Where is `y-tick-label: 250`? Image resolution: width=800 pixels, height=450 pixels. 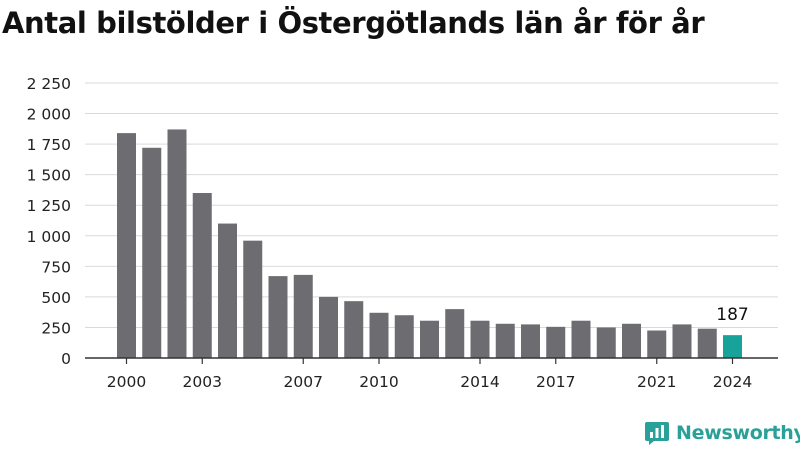
y-tick-label: 250 is located at coordinates (56, 328).